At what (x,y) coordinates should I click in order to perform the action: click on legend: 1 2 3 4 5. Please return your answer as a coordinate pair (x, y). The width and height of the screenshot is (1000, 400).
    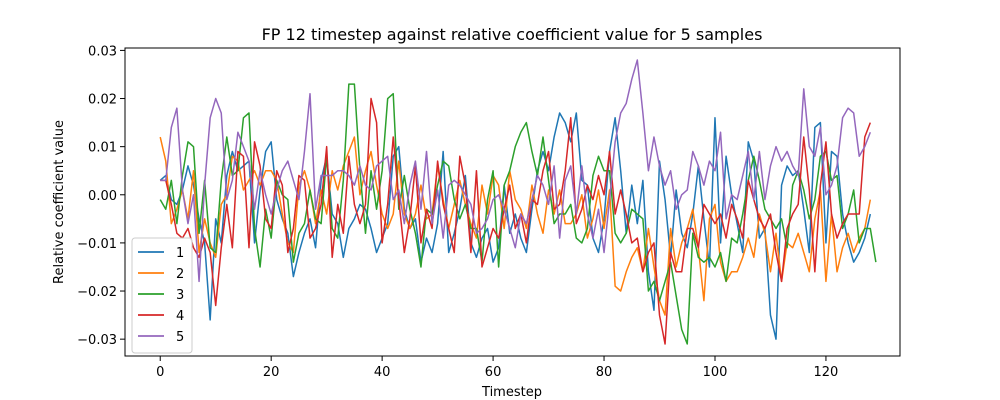
    Looking at the image, I should click on (162, 295).